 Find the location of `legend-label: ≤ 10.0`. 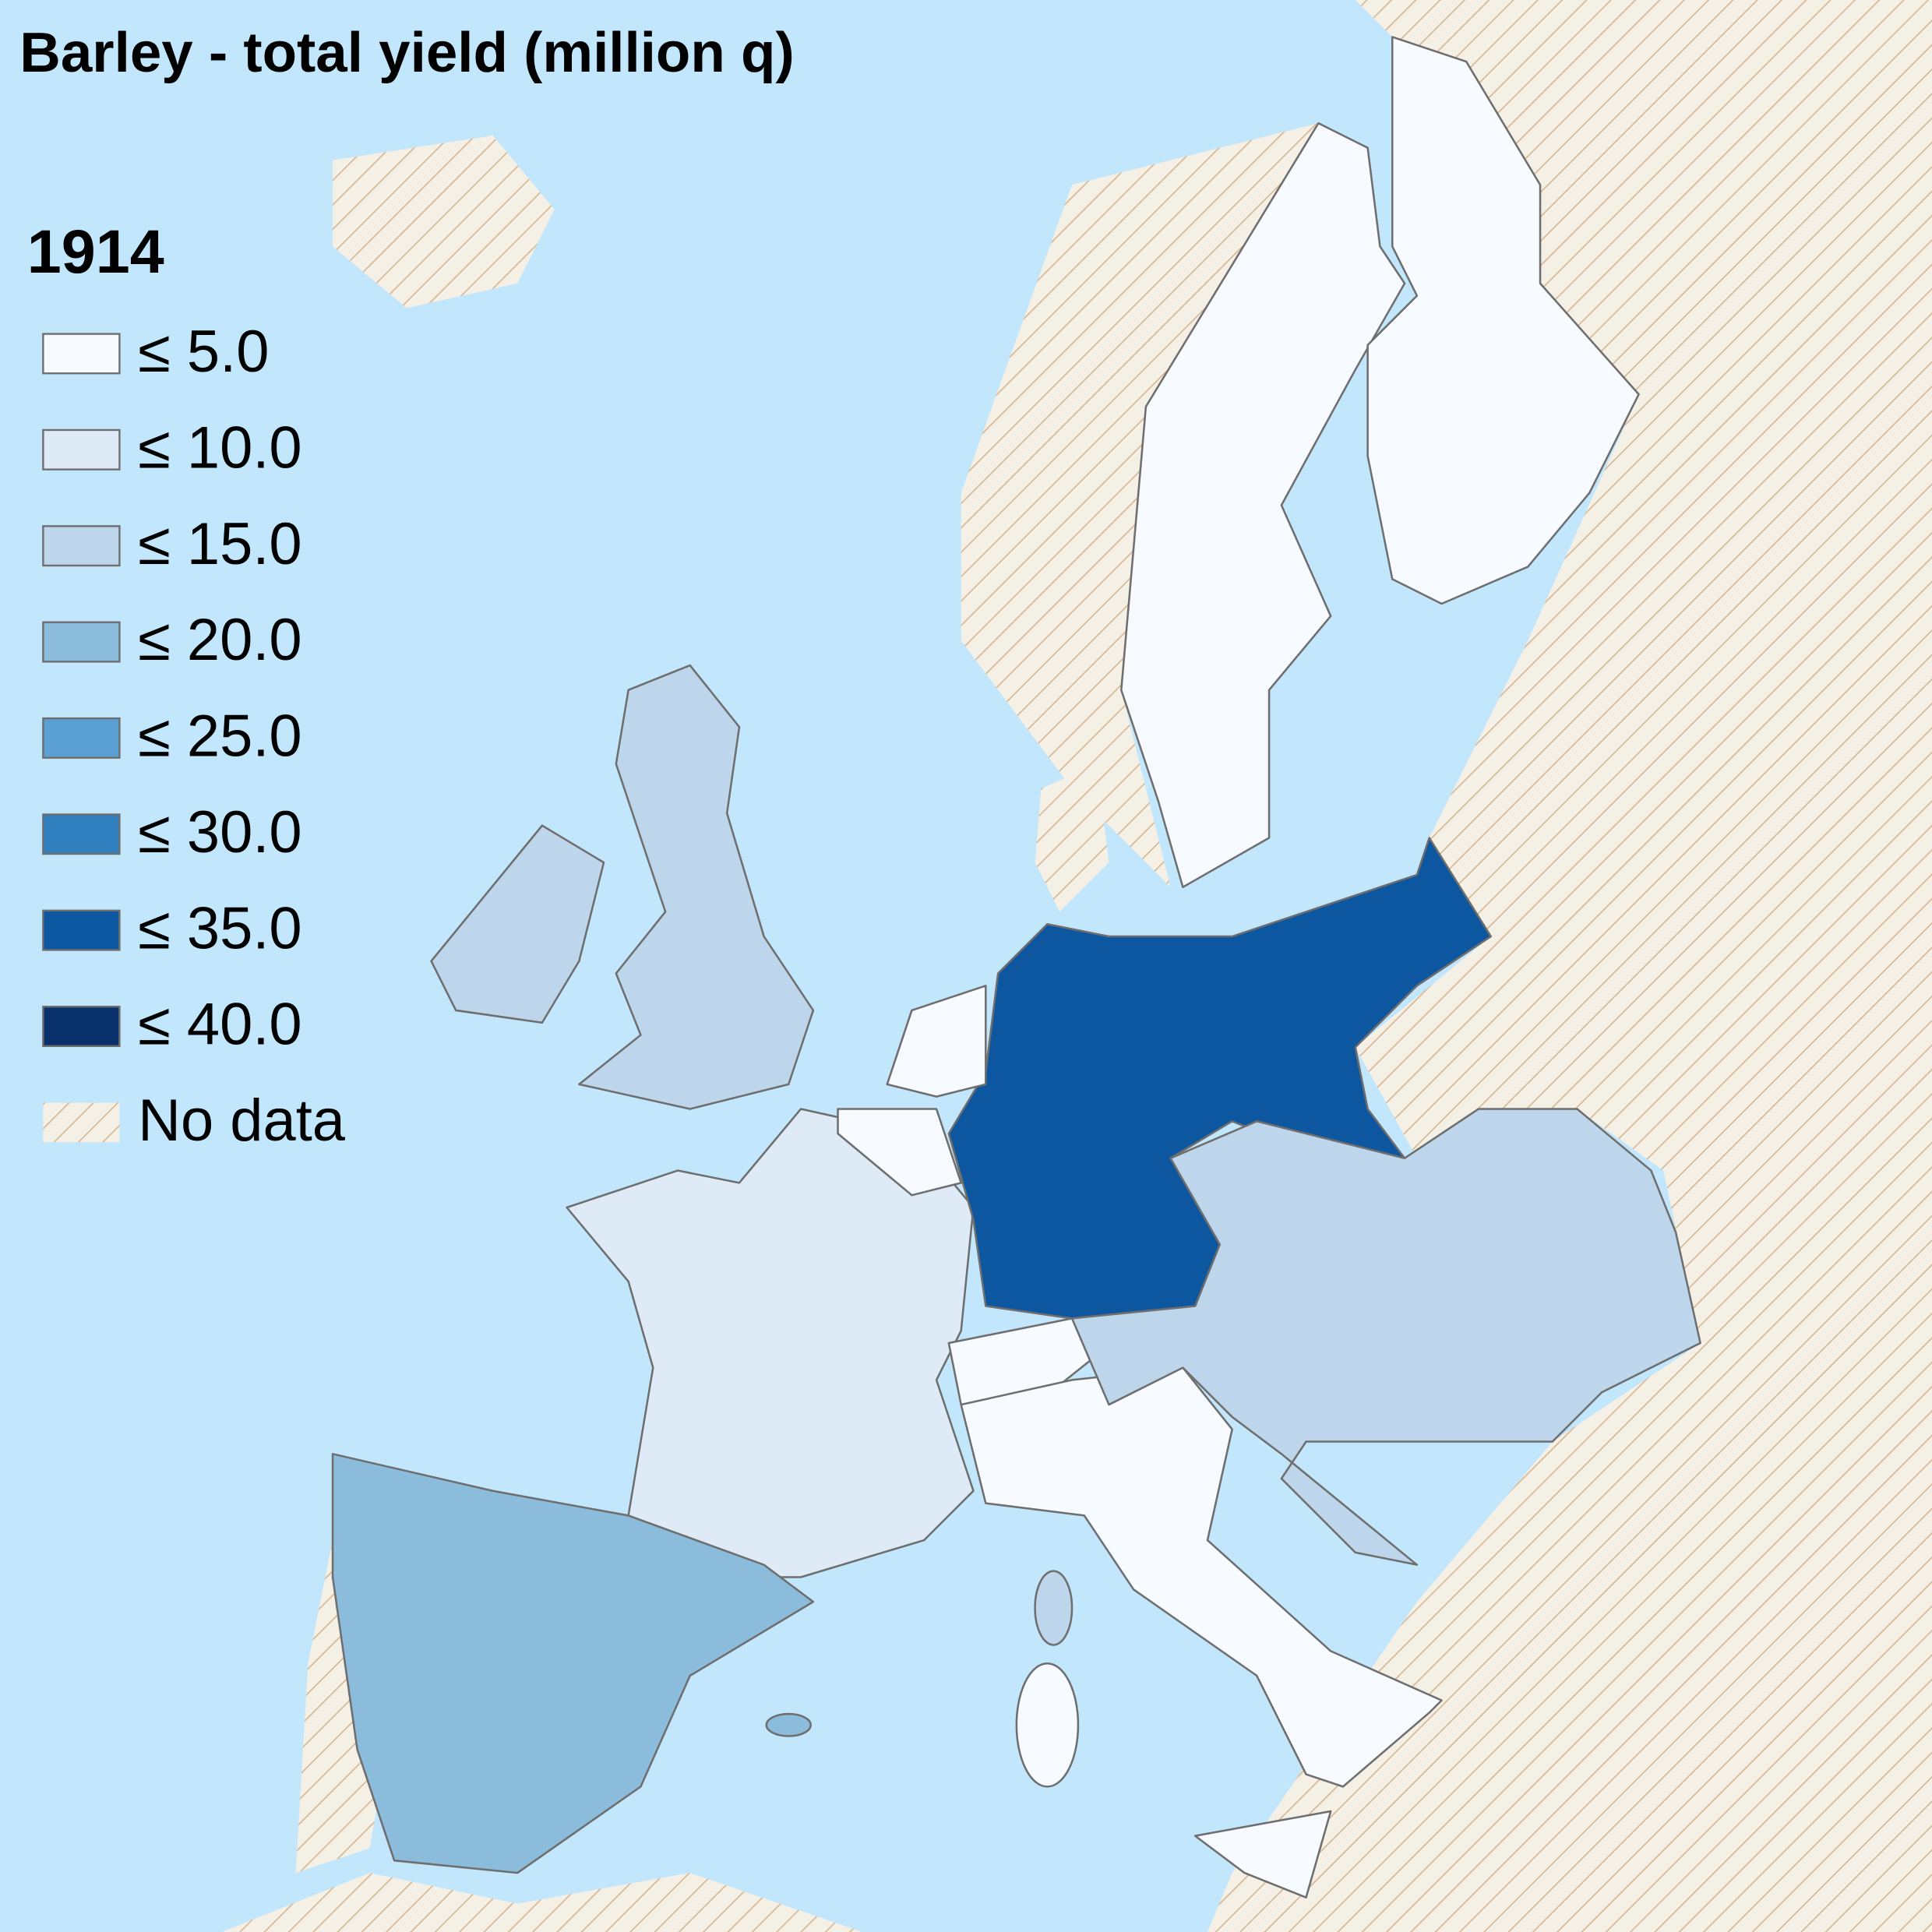

legend-label: ≤ 10.0 is located at coordinates (220, 448).